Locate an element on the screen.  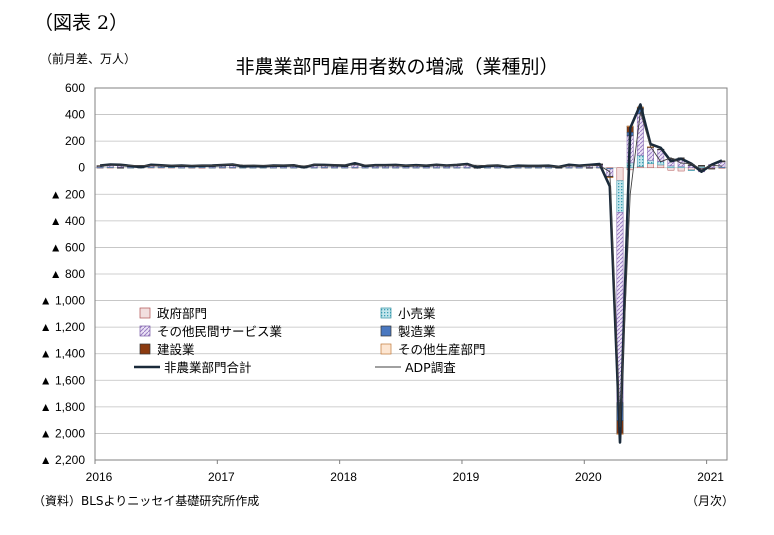
legend-label: 製造業 is located at coordinates (417, 331).